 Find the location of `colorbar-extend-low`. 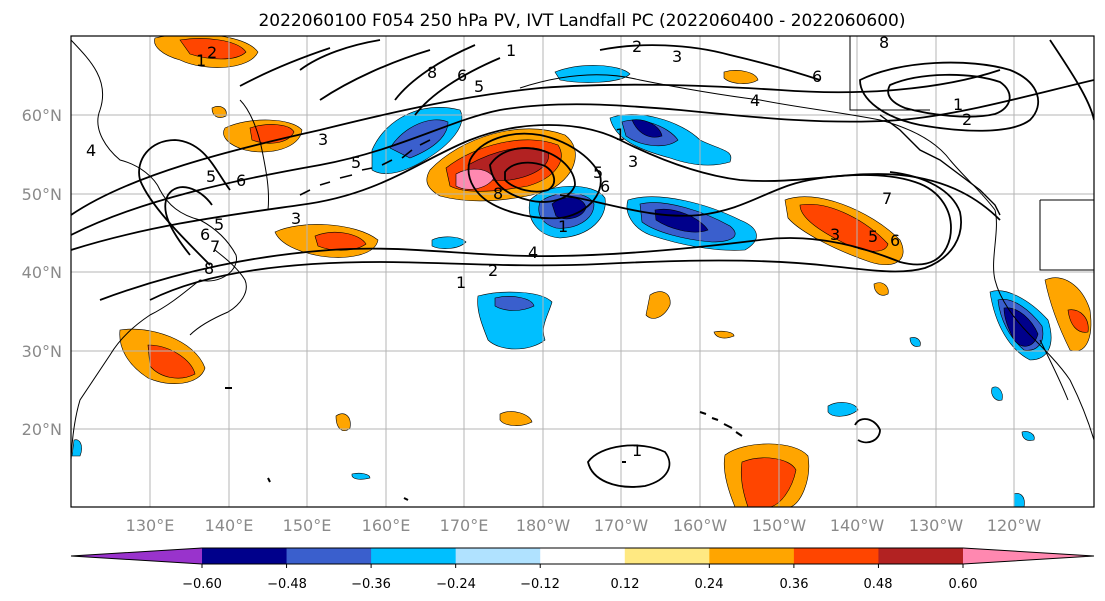

colorbar-extend-low is located at coordinates (136, 556).